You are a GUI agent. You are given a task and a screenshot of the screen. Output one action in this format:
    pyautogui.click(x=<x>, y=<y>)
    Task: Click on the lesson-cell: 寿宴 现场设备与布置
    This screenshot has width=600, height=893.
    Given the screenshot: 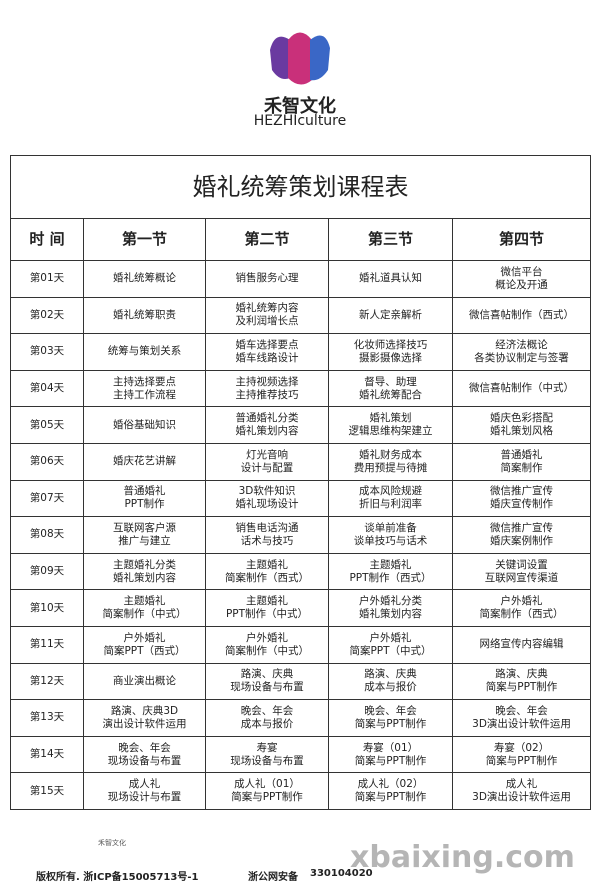 What is the action you would take?
    pyautogui.click(x=267, y=754)
    